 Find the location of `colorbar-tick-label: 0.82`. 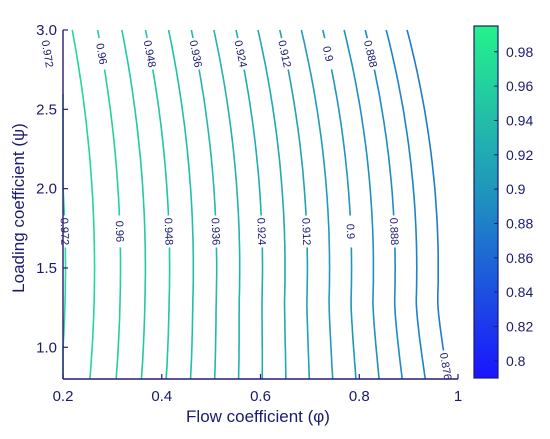

colorbar-tick-label: 0.82 is located at coordinates (519, 326).